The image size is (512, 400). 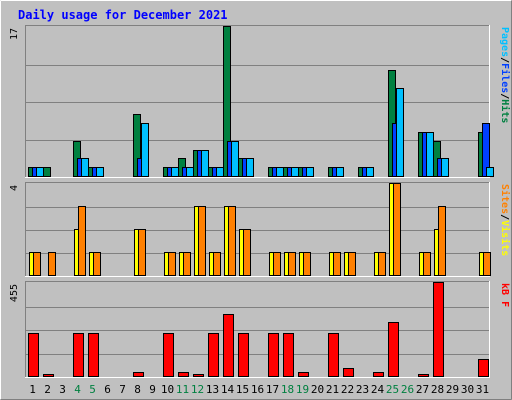 What do you see at coordinates (77, 389) in the screenshot?
I see `day-label-4: 4` at bounding box center [77, 389].